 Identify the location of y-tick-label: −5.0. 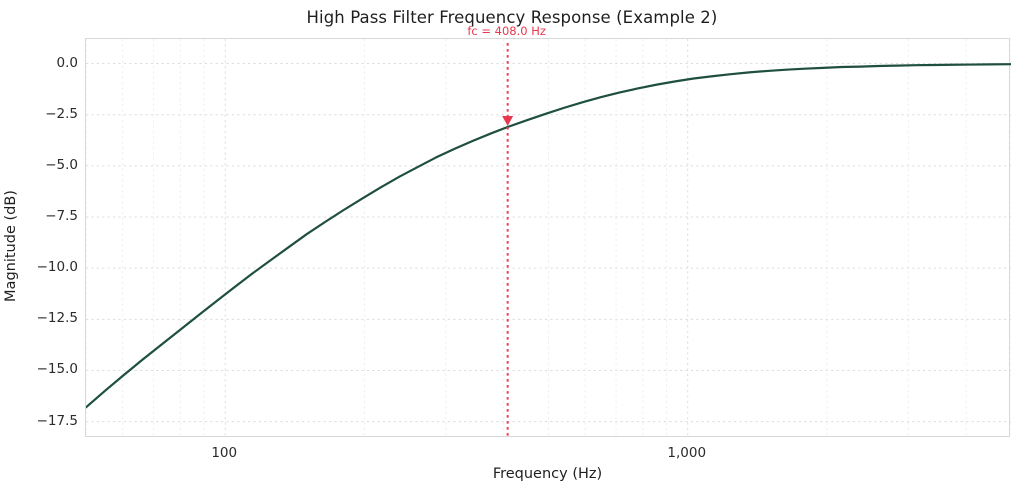
(61, 164).